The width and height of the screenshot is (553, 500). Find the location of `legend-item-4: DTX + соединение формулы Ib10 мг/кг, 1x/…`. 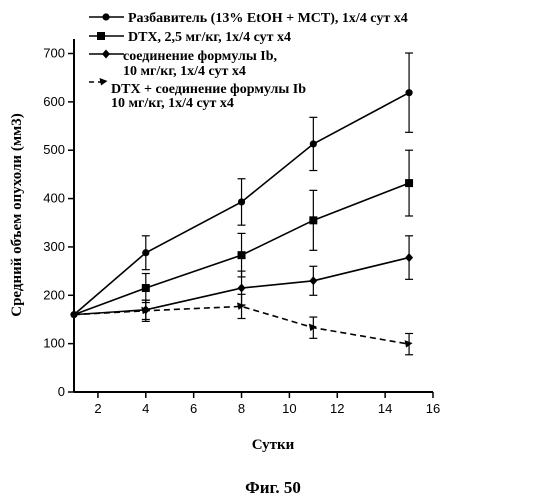

legend-item-4: DTX + соединение формулы Ib10 мг/кг, 1x/… is located at coordinates (197, 94).